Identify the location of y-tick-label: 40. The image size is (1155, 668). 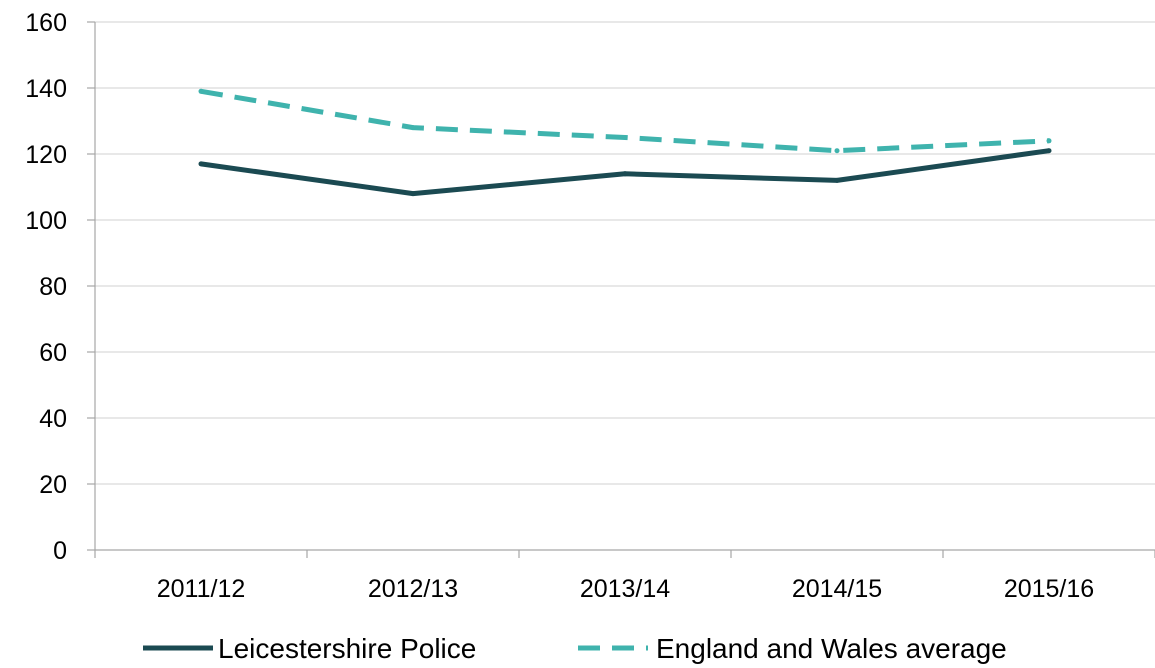
(53, 419).